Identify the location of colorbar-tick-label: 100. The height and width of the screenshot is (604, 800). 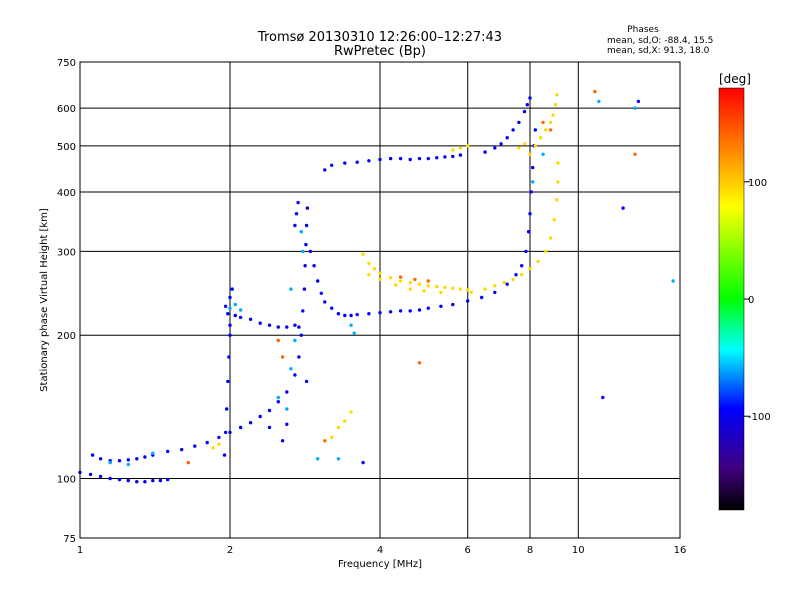
(757, 183).